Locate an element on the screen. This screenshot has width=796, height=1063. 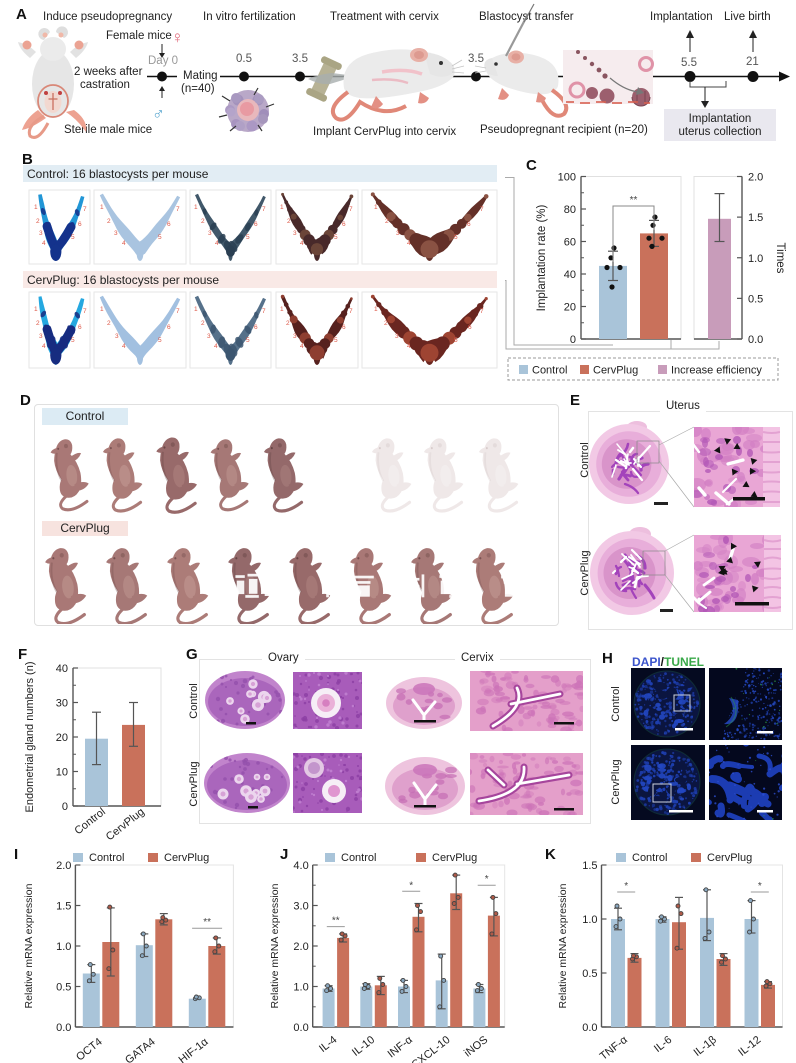
svg-text: IL-10 is located at coordinates (363, 1046).